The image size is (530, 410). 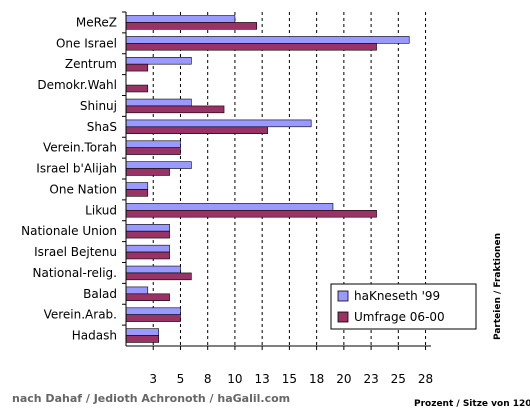 What do you see at coordinates (96, 22) in the screenshot?
I see `category-label: MeReZ` at bounding box center [96, 22].